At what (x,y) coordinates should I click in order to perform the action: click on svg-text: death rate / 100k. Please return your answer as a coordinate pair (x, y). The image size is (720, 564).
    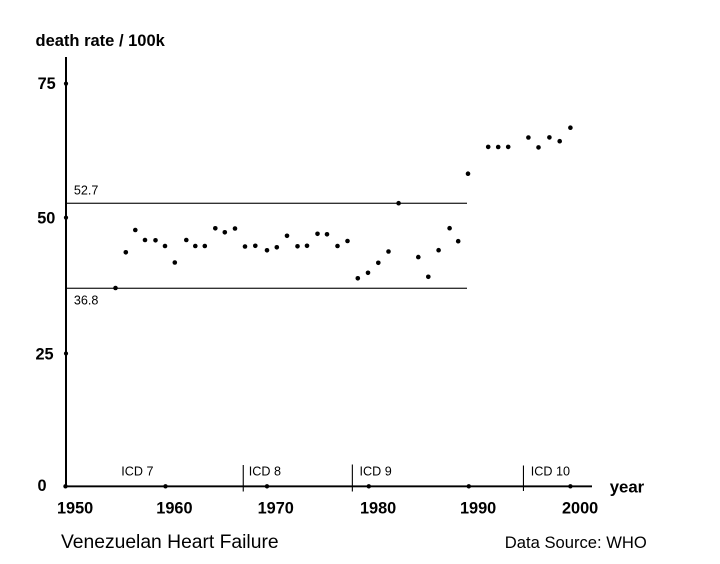
    Looking at the image, I should click on (101, 41).